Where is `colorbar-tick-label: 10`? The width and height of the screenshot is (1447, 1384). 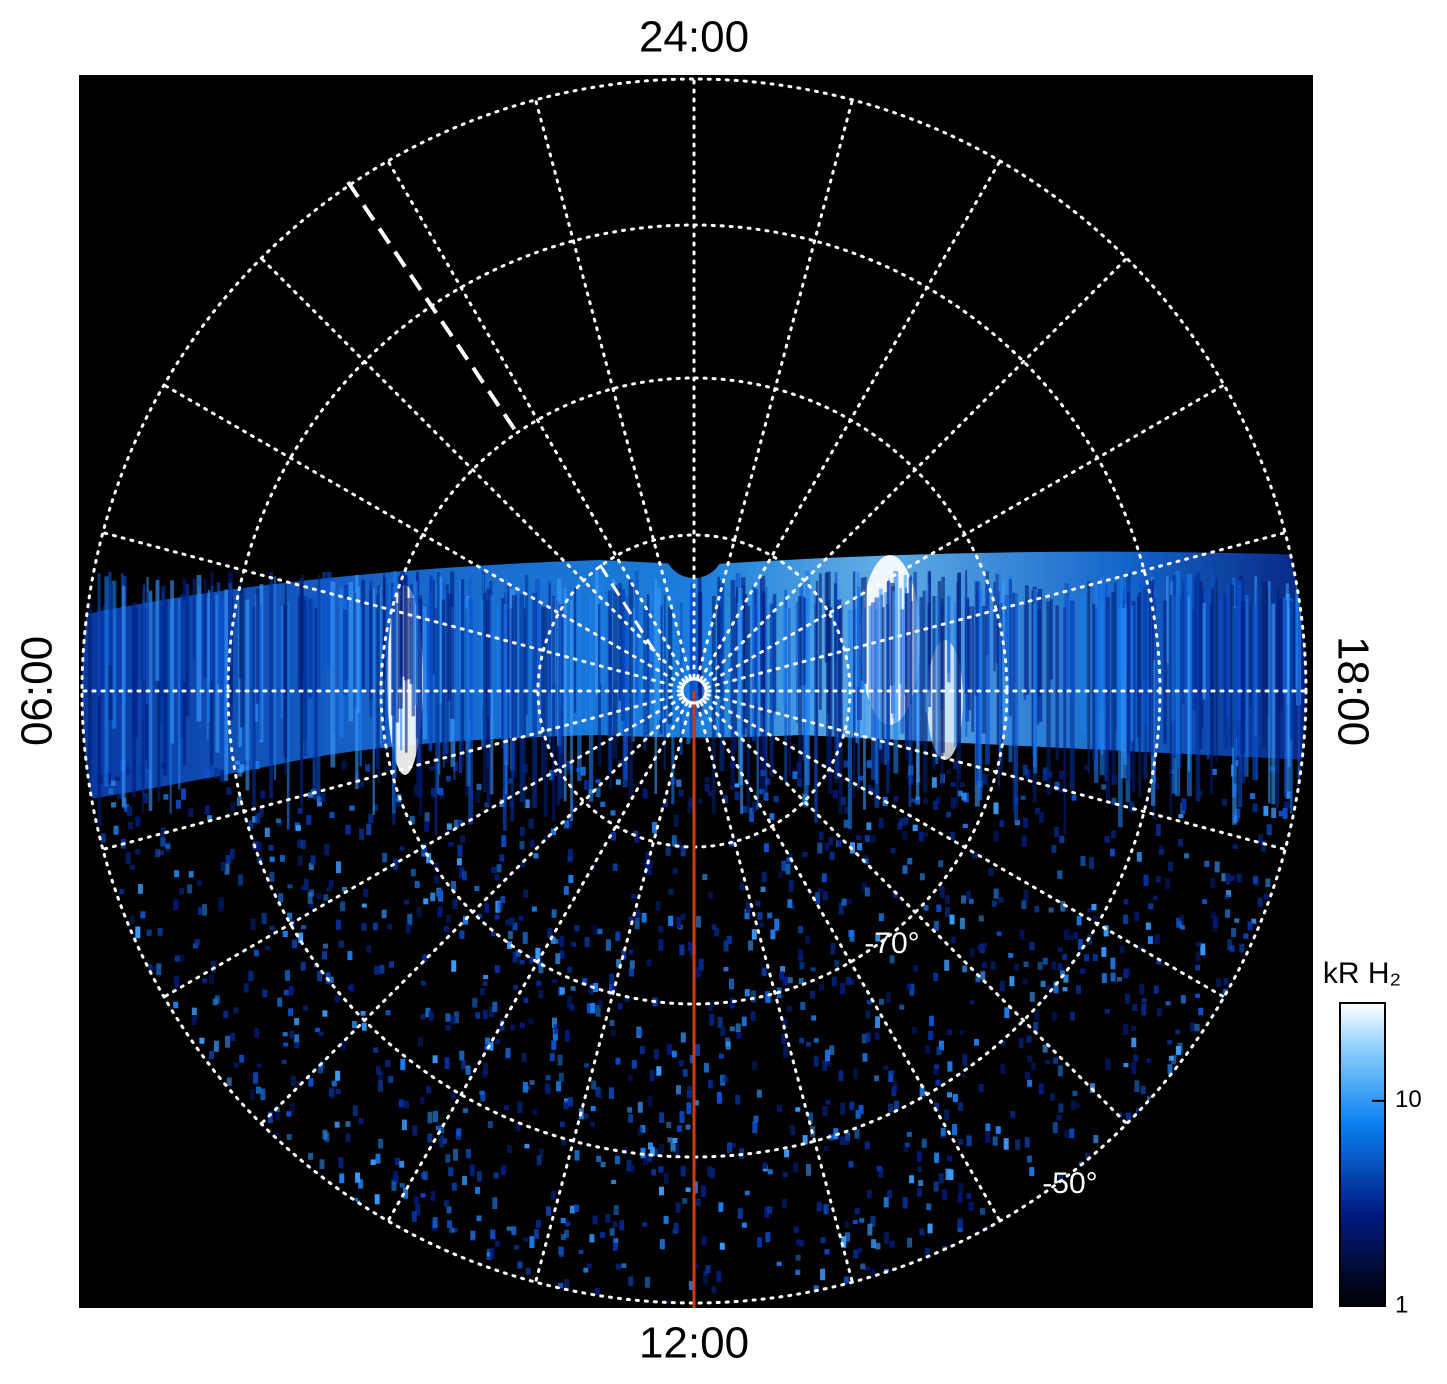 colorbar-tick-label: 10 is located at coordinates (1408, 1099).